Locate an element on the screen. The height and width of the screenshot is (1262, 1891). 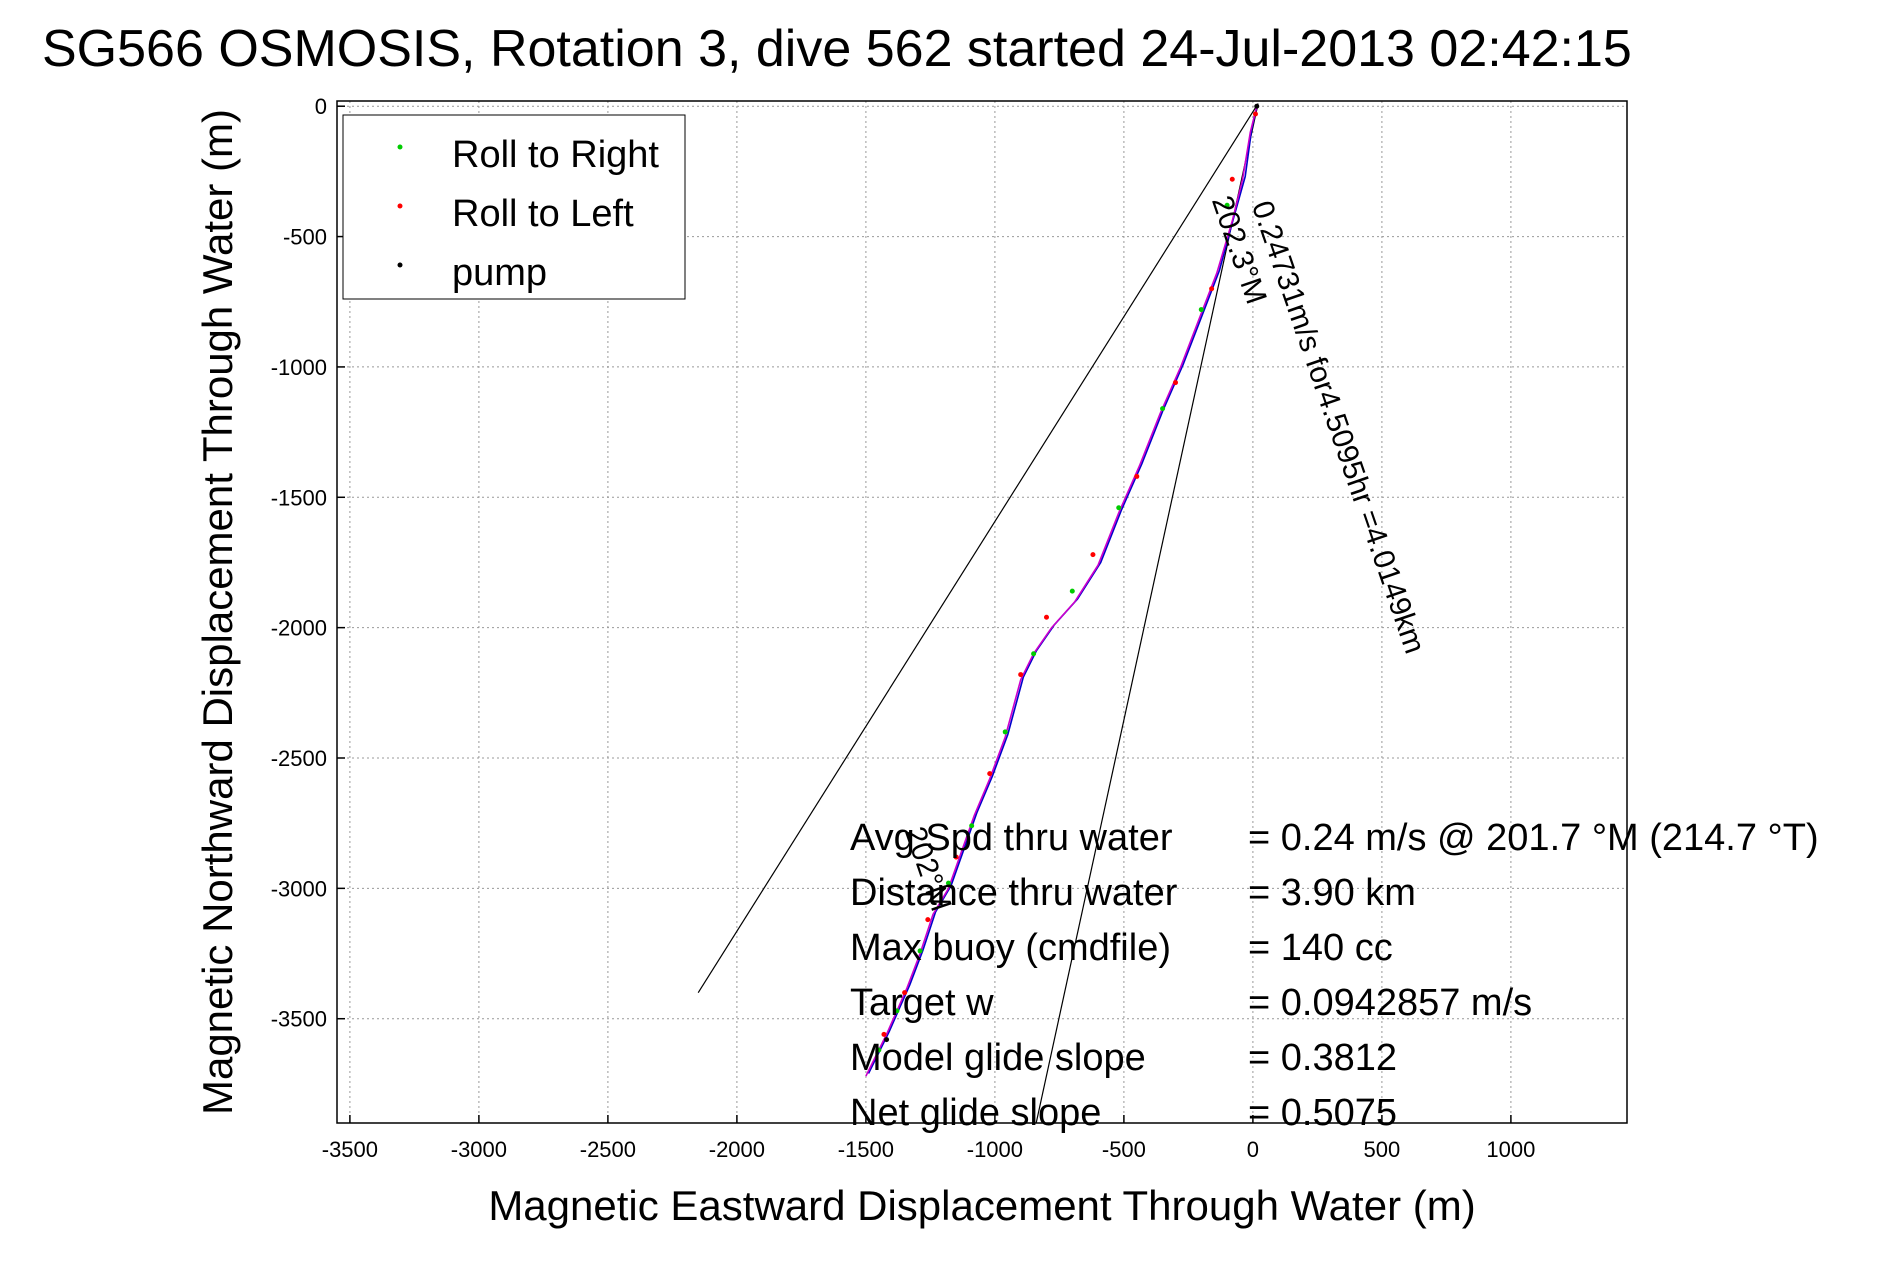
x-tick-label-4: -1500 is located at coordinates (866, 1149).